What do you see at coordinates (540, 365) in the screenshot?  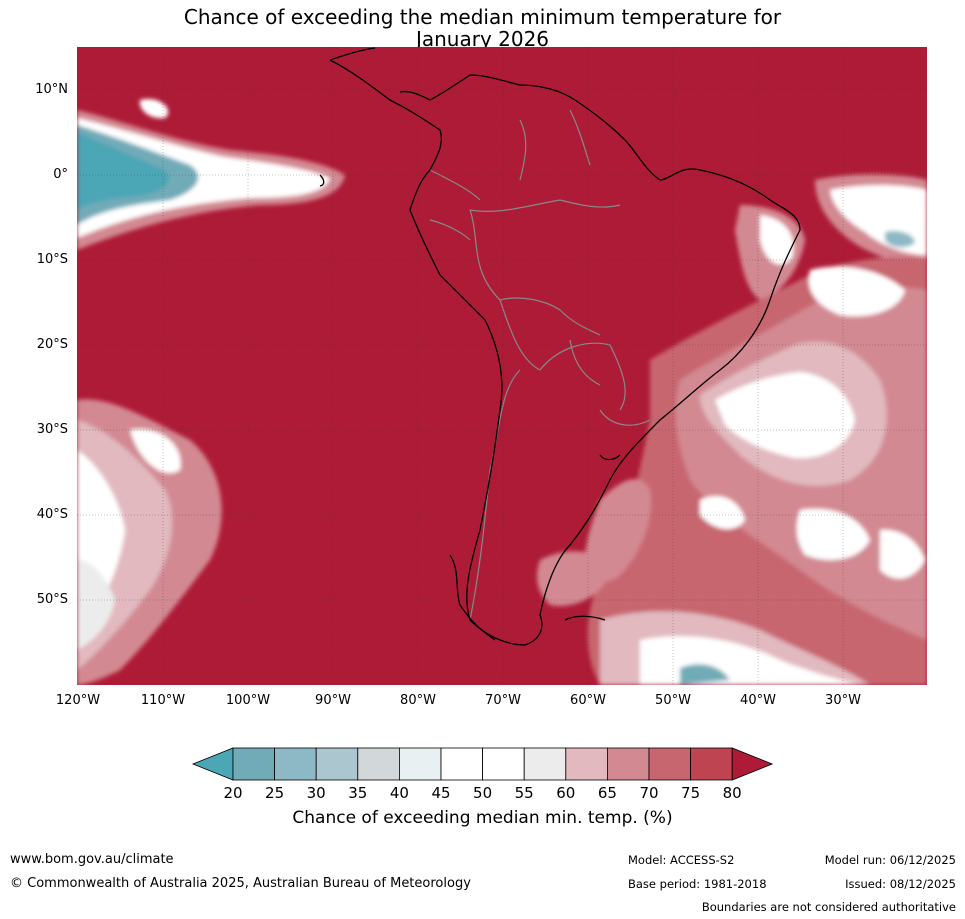 I see `country-boundaries` at bounding box center [540, 365].